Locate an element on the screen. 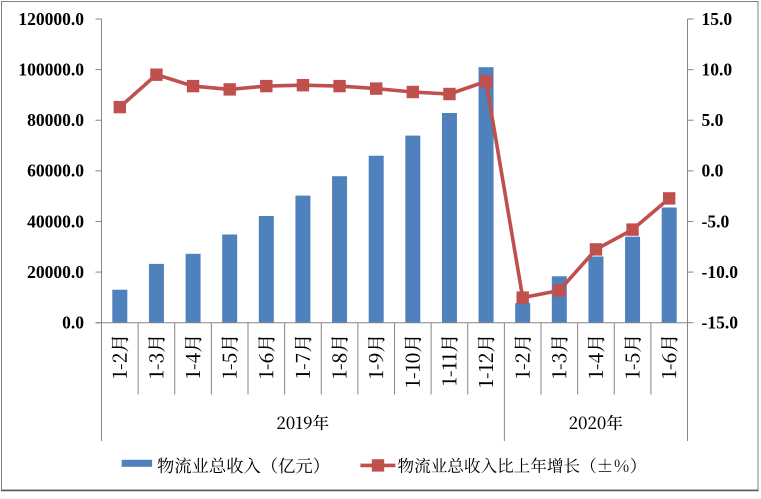  svg-text: 80000.0 is located at coordinates (55, 120).